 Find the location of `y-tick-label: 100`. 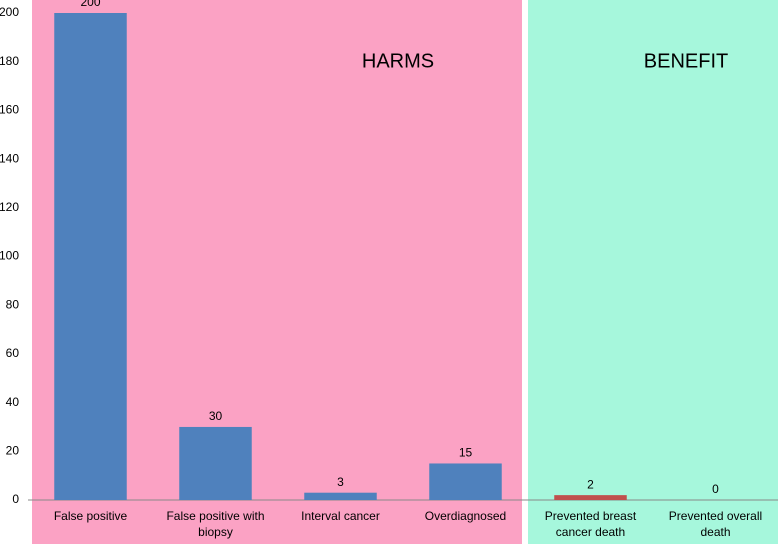

y-tick-label: 100 is located at coordinates (9, 256).